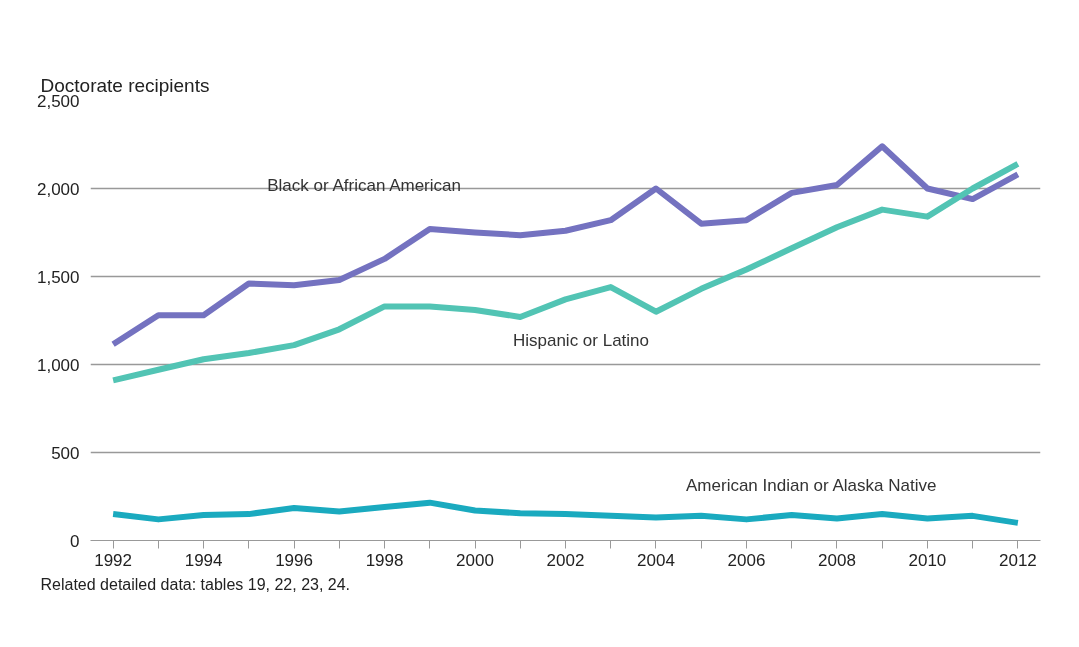 The width and height of the screenshot is (1079, 647). What do you see at coordinates (58, 189) in the screenshot?
I see `y-tick-label: 2,000` at bounding box center [58, 189].